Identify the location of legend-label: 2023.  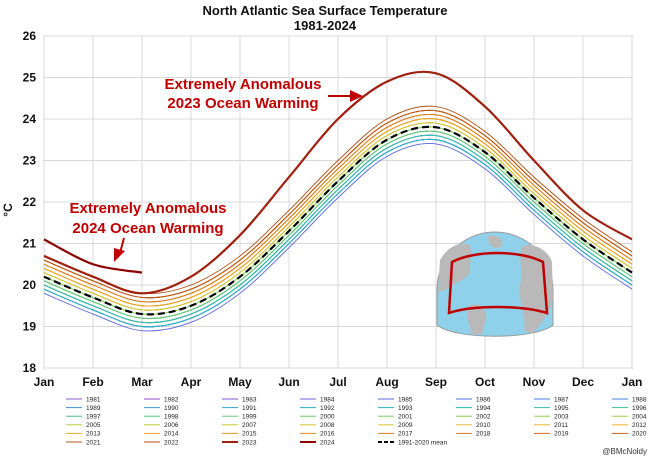
(249, 442).